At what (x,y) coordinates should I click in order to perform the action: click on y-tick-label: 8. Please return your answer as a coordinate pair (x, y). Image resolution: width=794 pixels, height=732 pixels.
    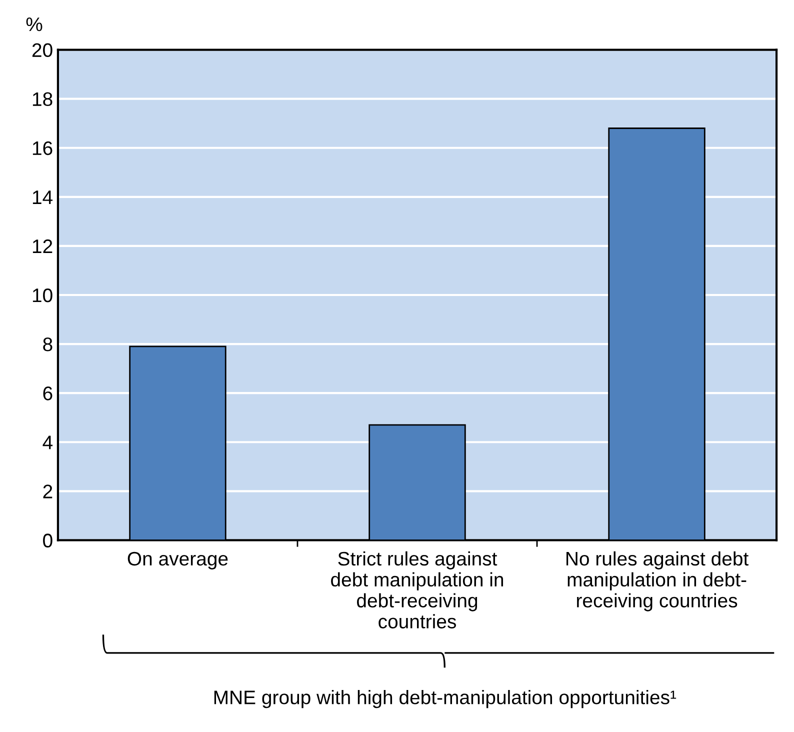
    Looking at the image, I should click on (47, 345).